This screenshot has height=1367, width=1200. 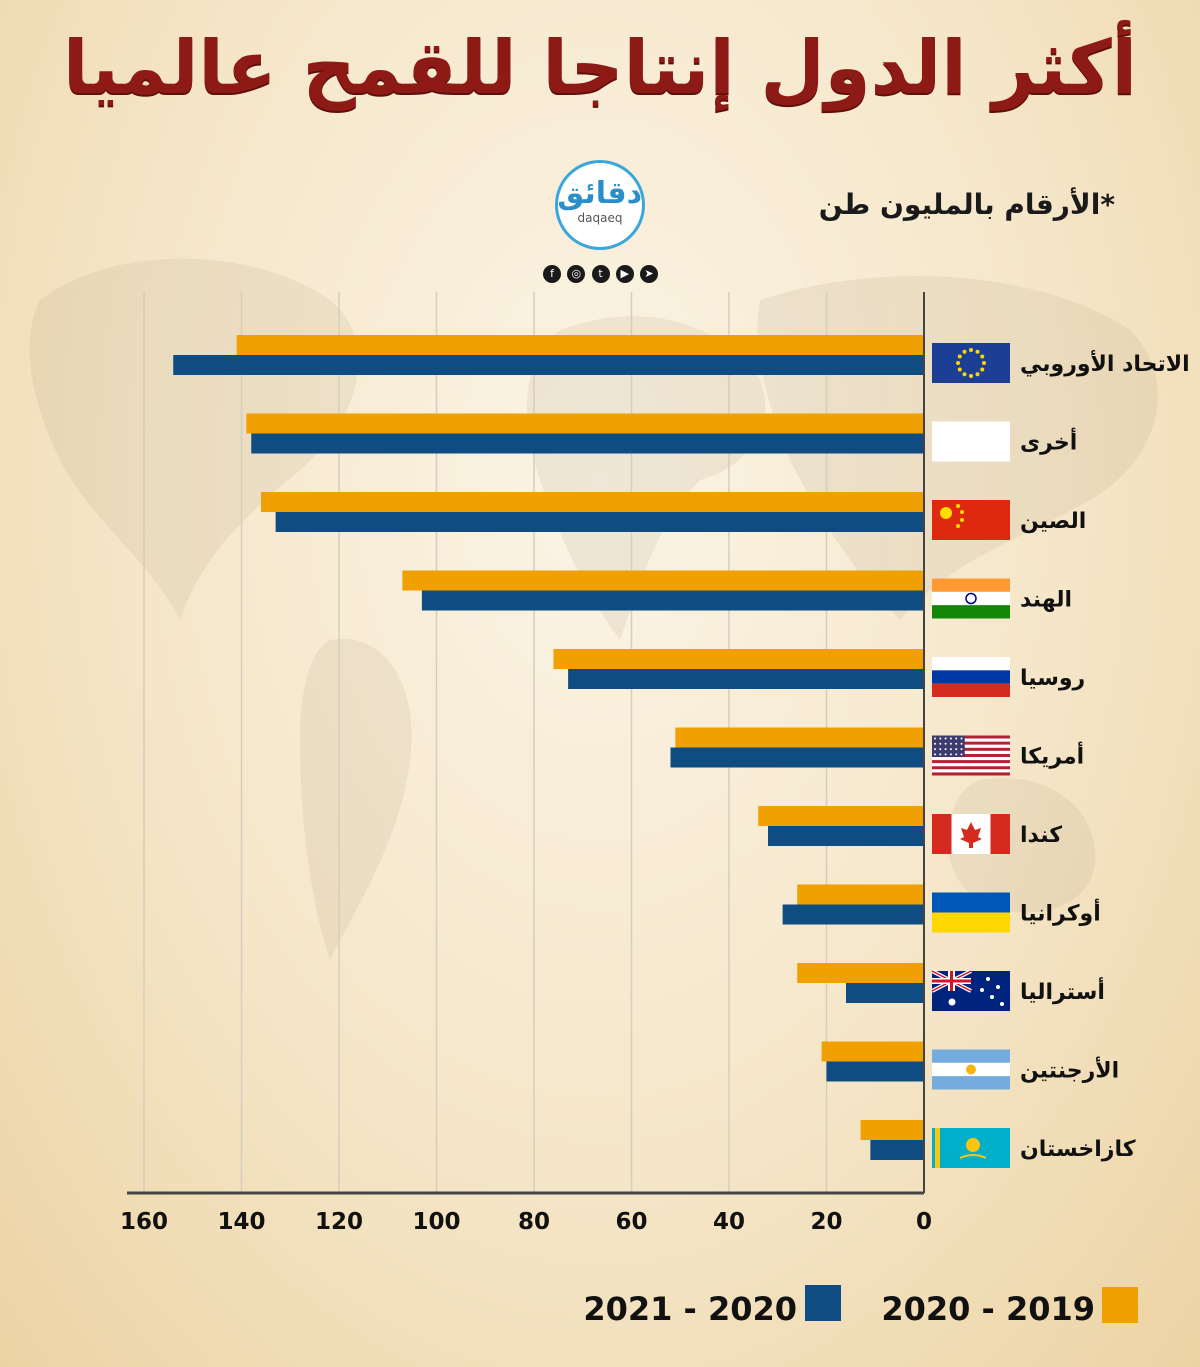 I want to click on instagram-icon: ◎, so click(x=576, y=274).